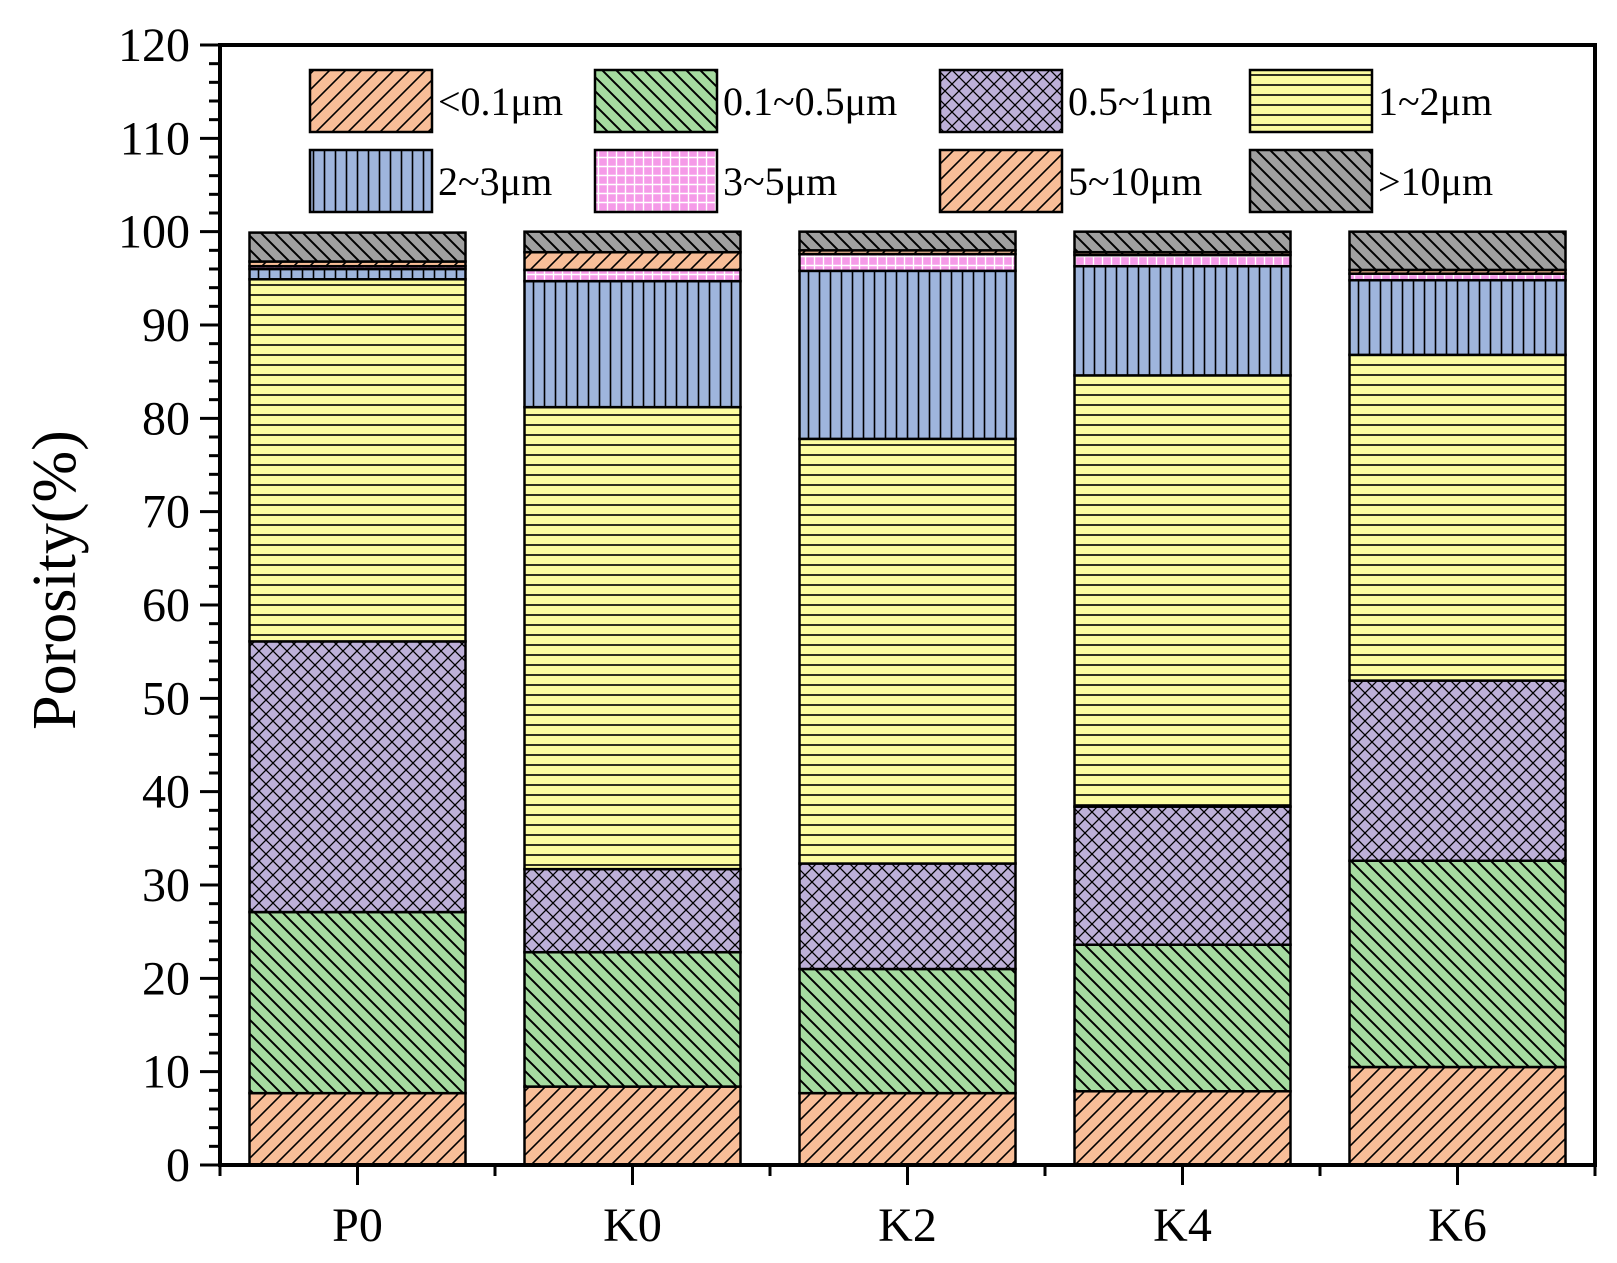 Image resolution: width=1617 pixels, height=1263 pixels. What do you see at coordinates (632, 638) in the screenshot?
I see `bar-k0-1-2um` at bounding box center [632, 638].